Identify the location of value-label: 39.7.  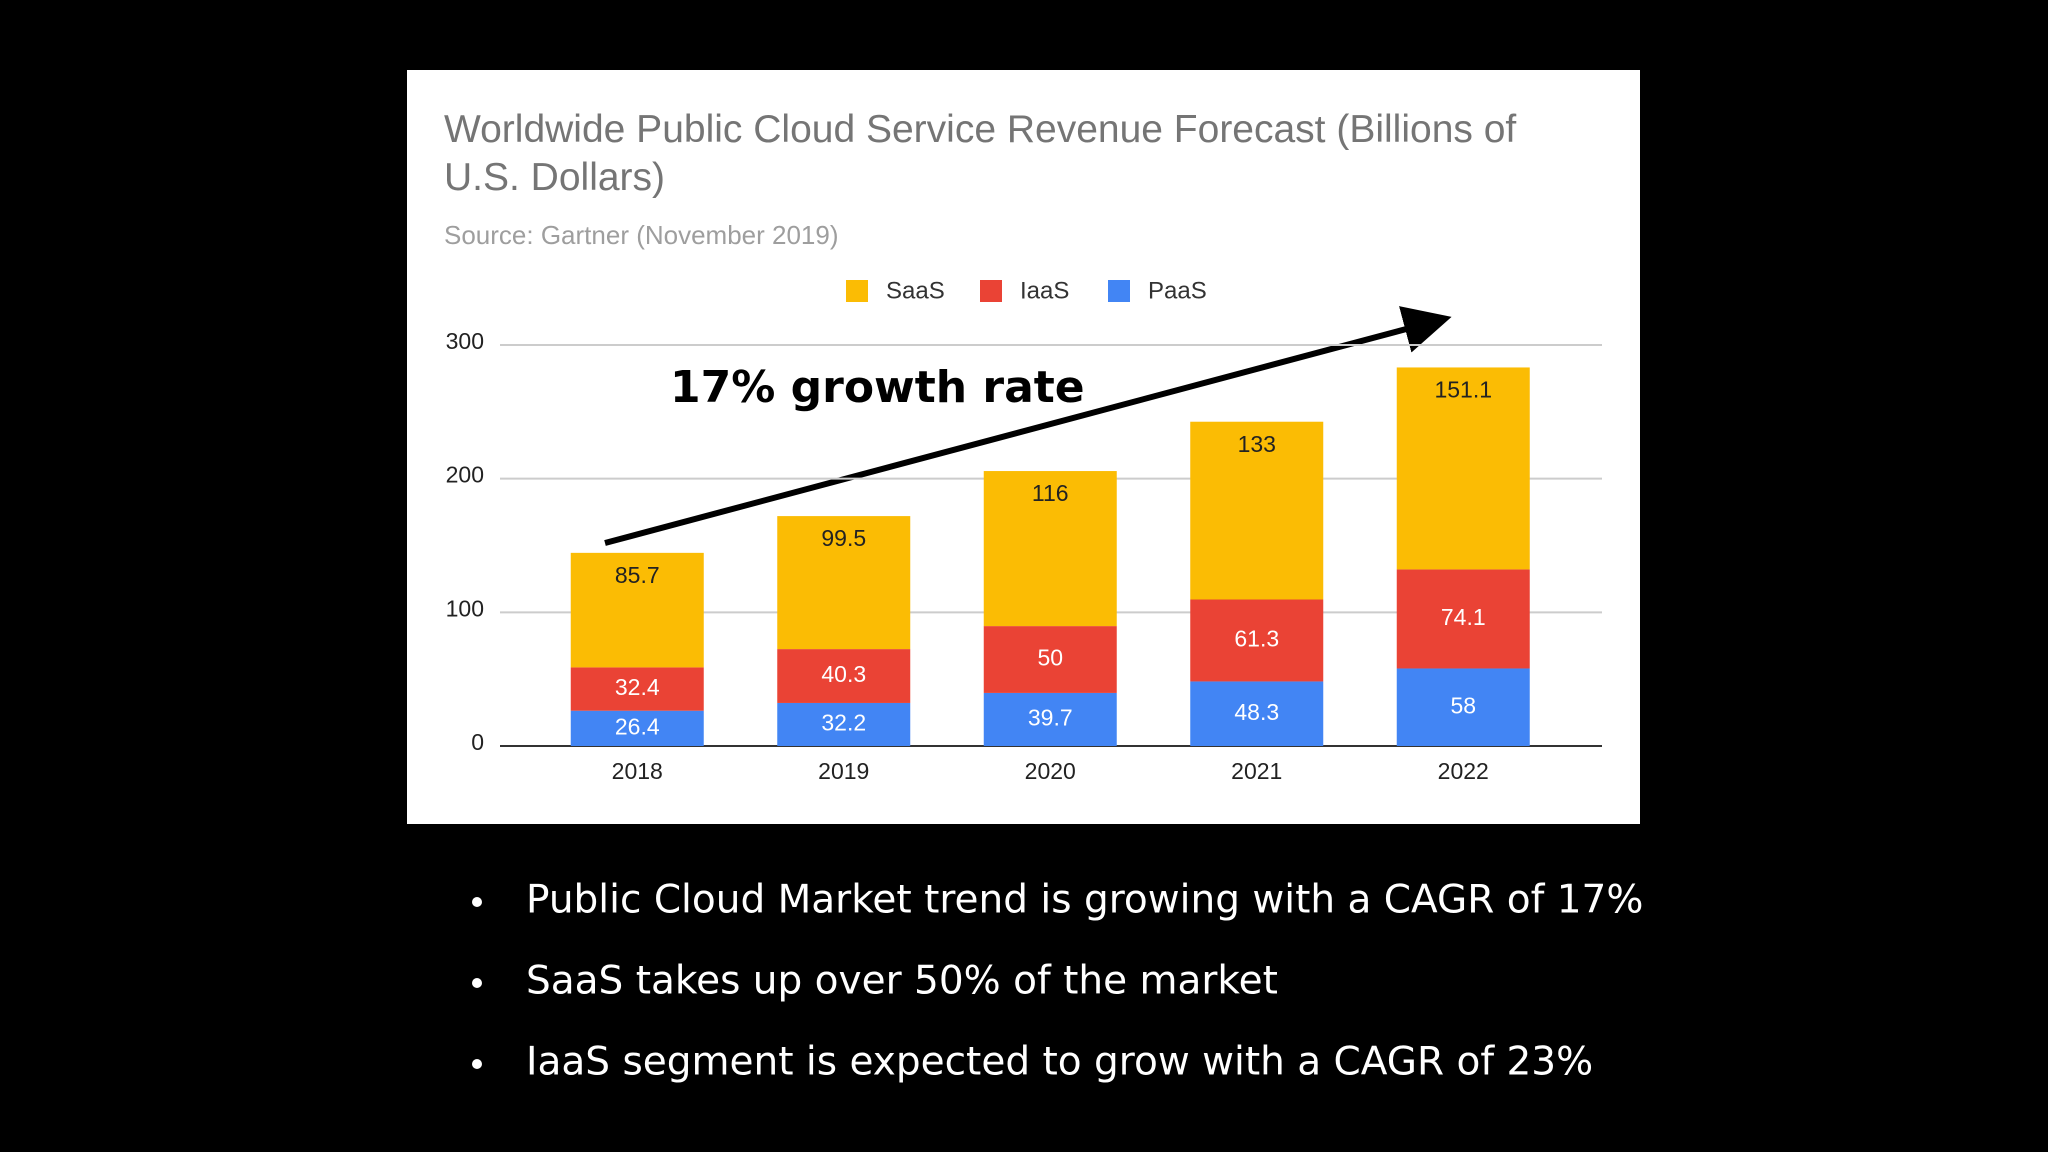
(1050, 718).